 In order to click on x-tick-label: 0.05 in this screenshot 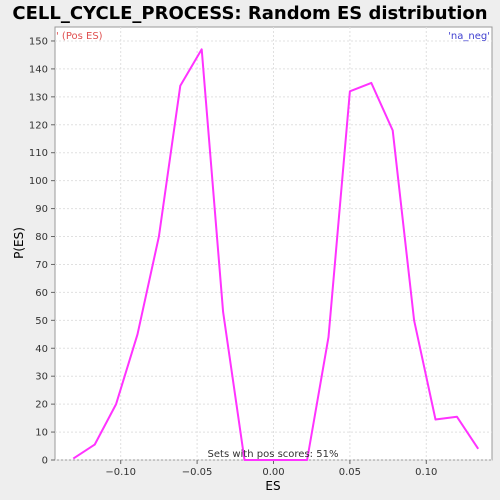, I will do `click(350, 472)`.